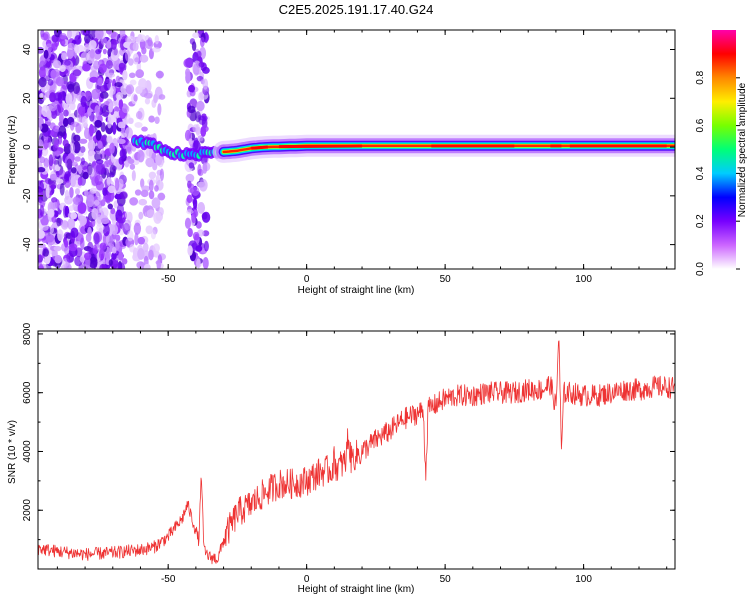 The width and height of the screenshot is (750, 600). Describe the element at coordinates (307, 279) in the screenshot. I see `spectrogram-x-tick-label: 0` at that location.